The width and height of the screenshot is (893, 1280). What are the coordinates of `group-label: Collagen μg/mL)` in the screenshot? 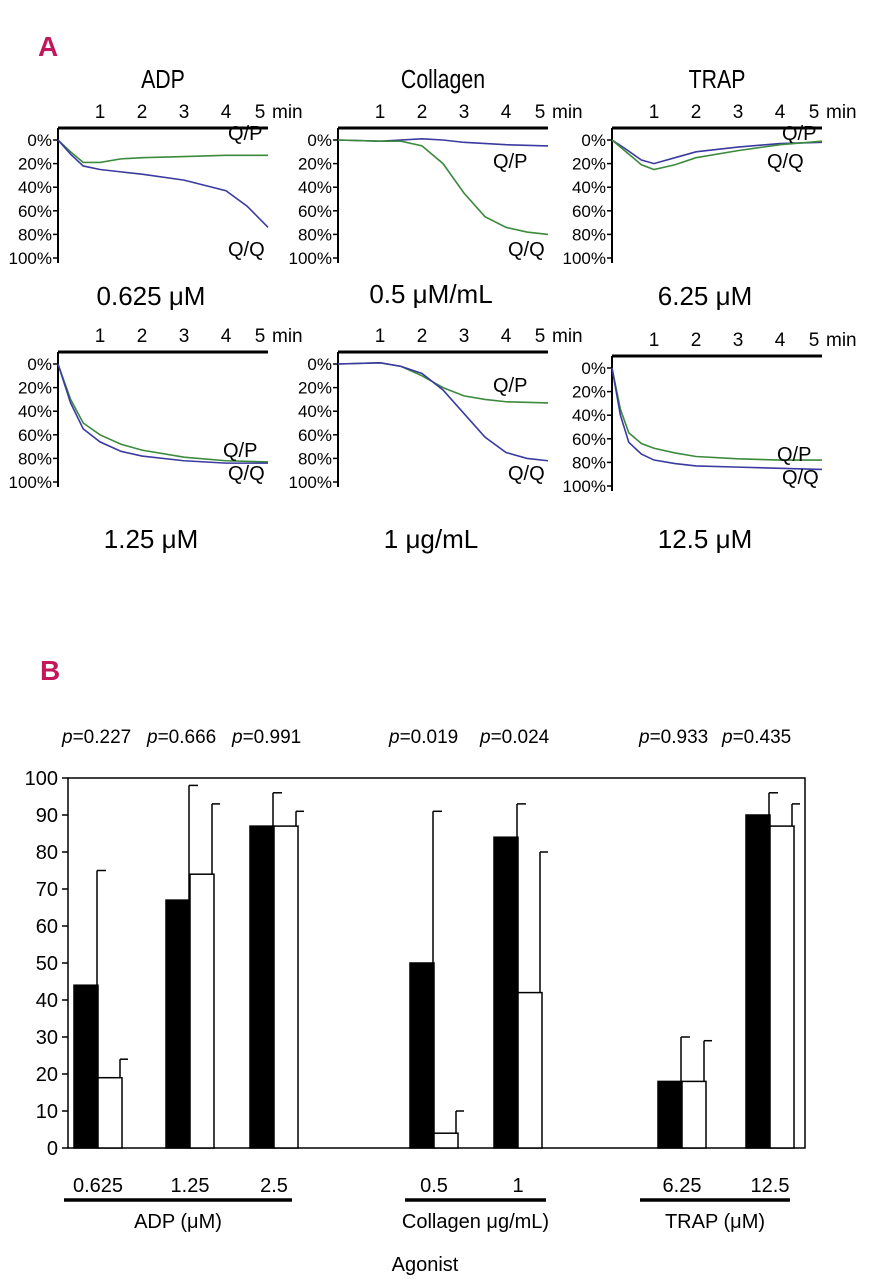 It's located at (475, 1222).